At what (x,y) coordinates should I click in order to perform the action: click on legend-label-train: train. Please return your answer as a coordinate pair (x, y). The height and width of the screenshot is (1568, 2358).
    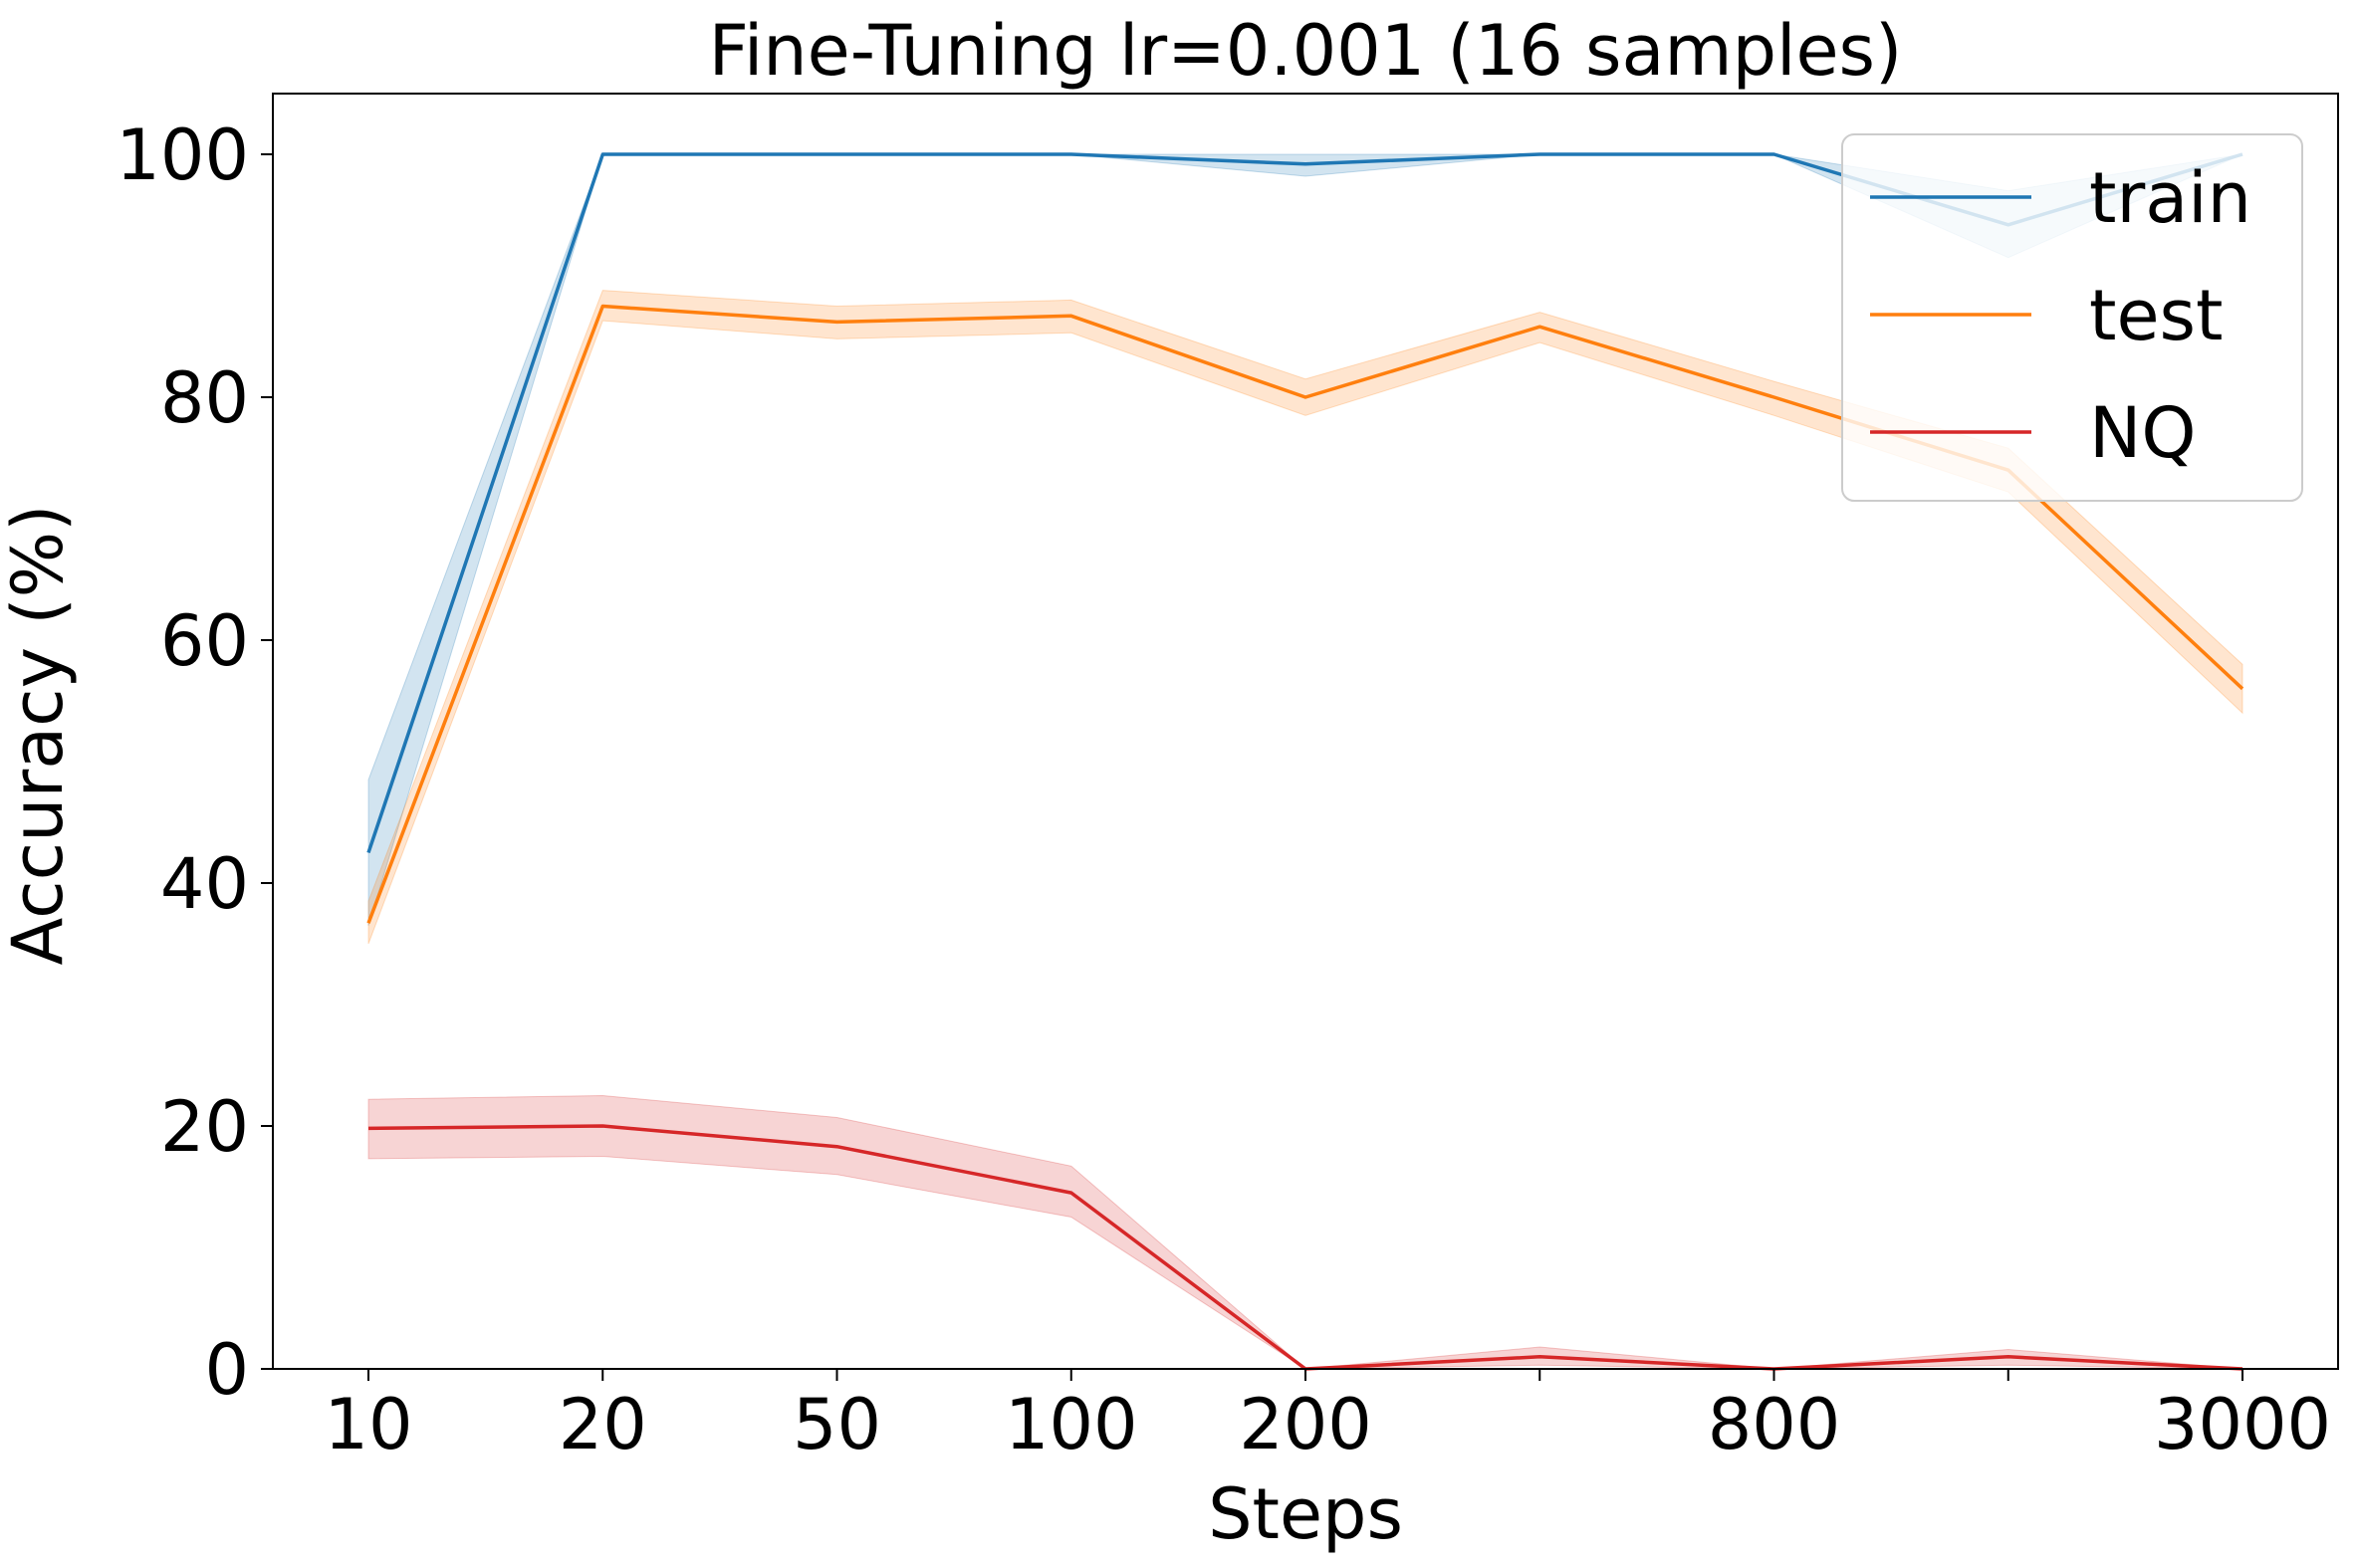
    Looking at the image, I should click on (2170, 198).